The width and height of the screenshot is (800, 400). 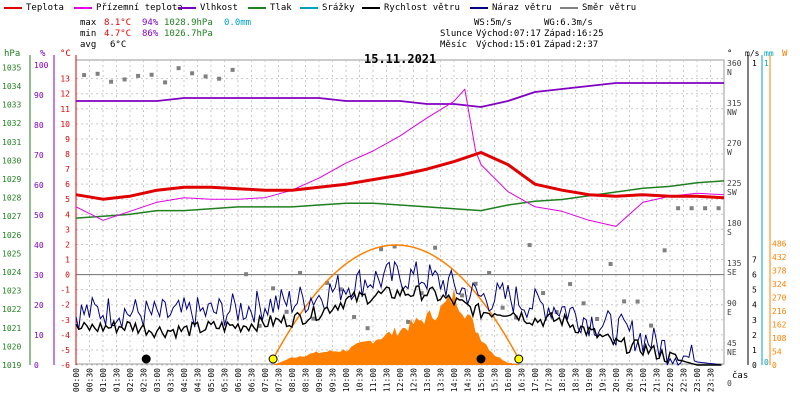 What do you see at coordinates (729, 383) in the screenshot?
I see `dir-tick-label: 0` at bounding box center [729, 383].